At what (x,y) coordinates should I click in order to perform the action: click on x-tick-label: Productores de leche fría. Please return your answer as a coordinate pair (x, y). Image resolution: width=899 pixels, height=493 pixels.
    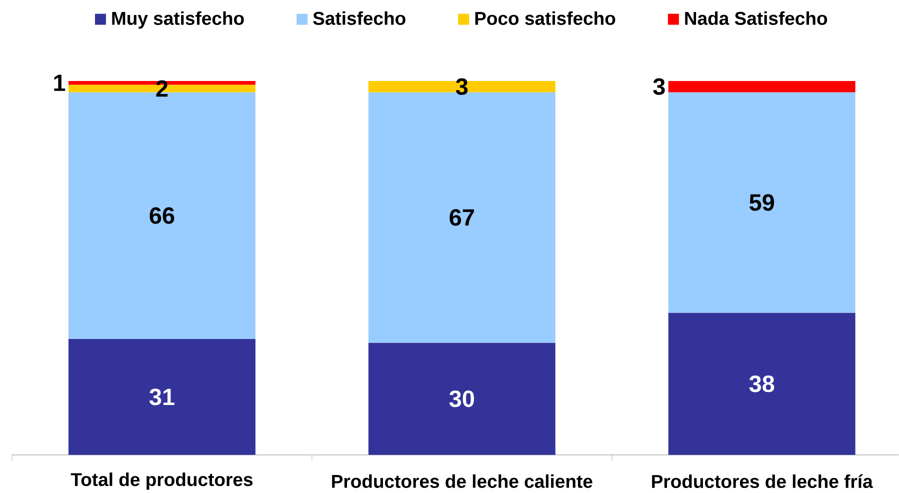
    Looking at the image, I should click on (762, 481).